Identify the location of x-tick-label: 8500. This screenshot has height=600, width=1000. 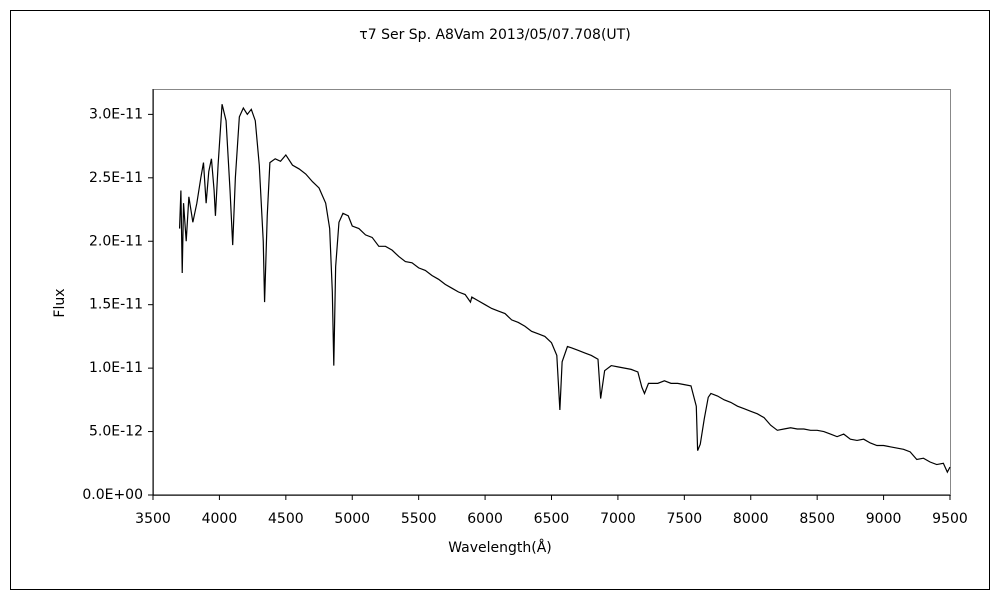
(817, 519).